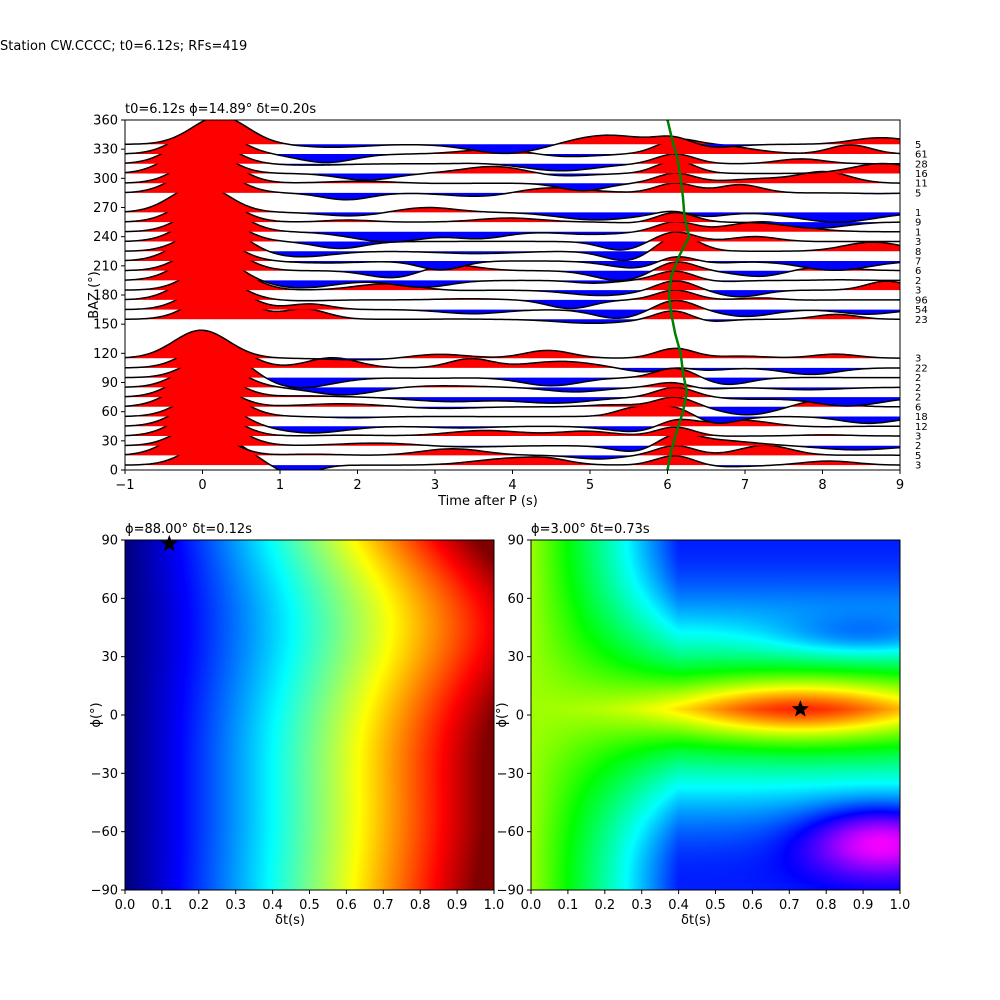  Describe the element at coordinates (125, 905) in the screenshot. I see `x-tick-label: 0.0` at that location.